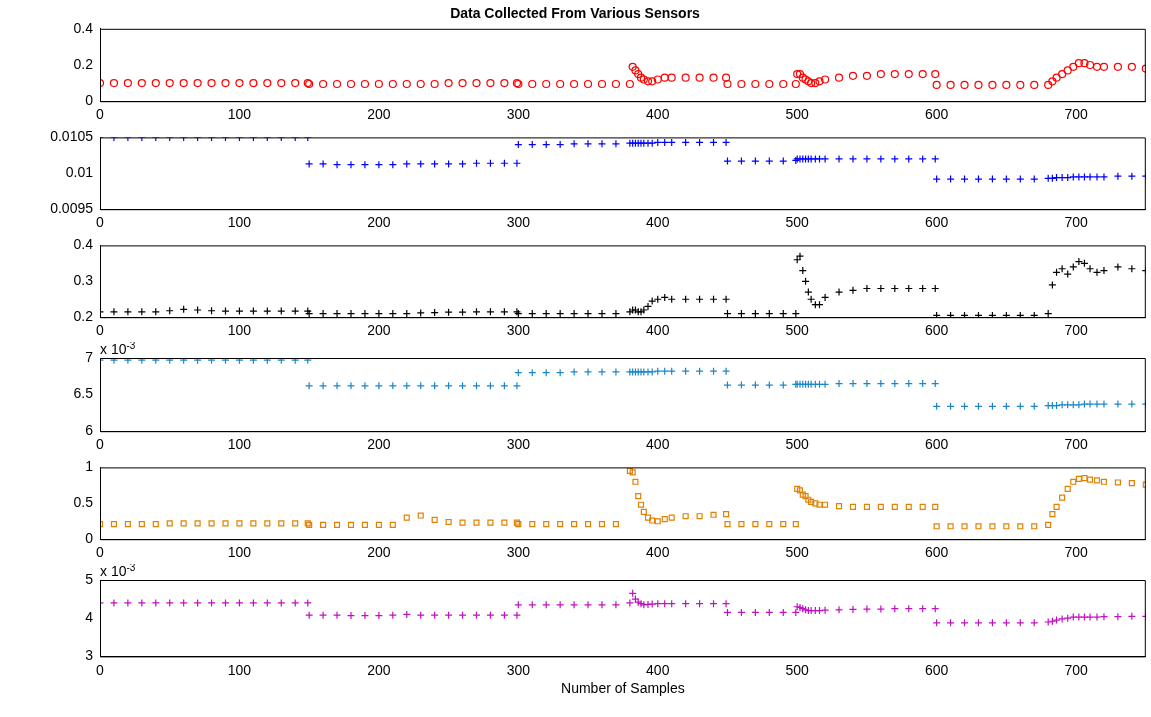 Image resolution: width=1151 pixels, height=717 pixels. I want to click on y-tick-label: 0.01, so click(79, 172).